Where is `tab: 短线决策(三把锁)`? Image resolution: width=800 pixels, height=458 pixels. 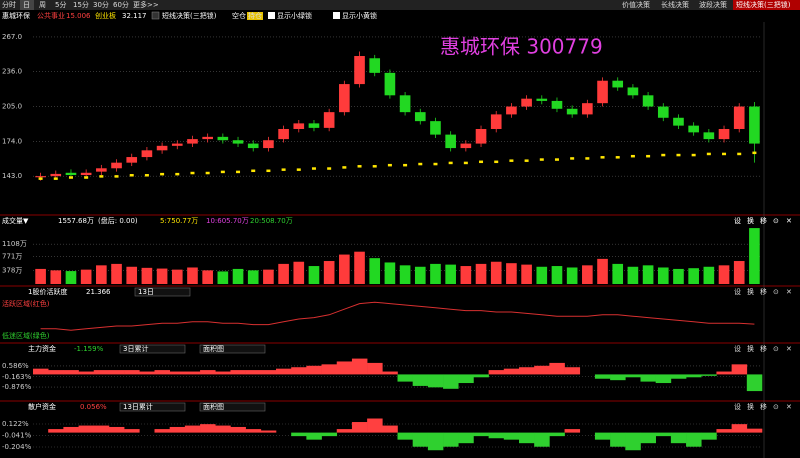
tab: 短线决策(三把锁) is located at coordinates (763, 4).